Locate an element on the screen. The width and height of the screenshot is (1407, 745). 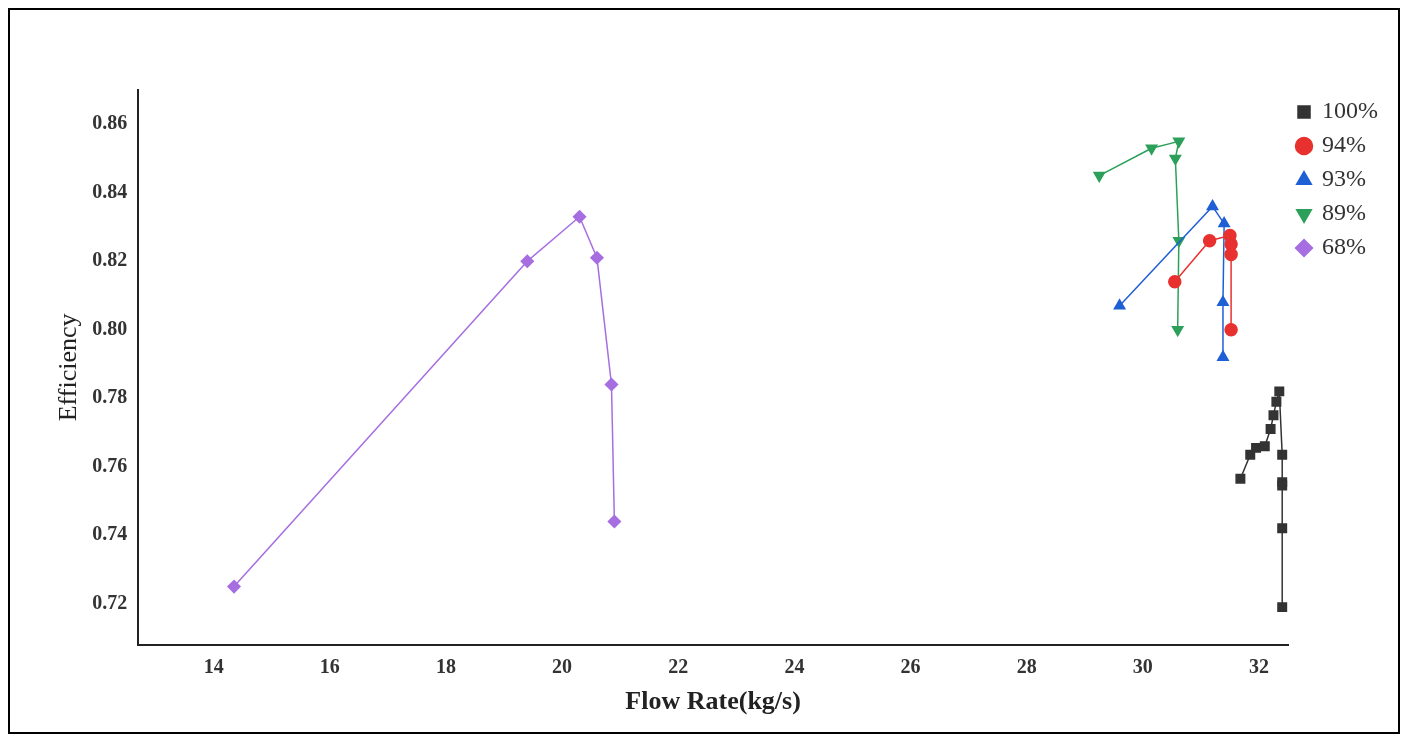
x-tick-label: 20 is located at coordinates (562, 665).